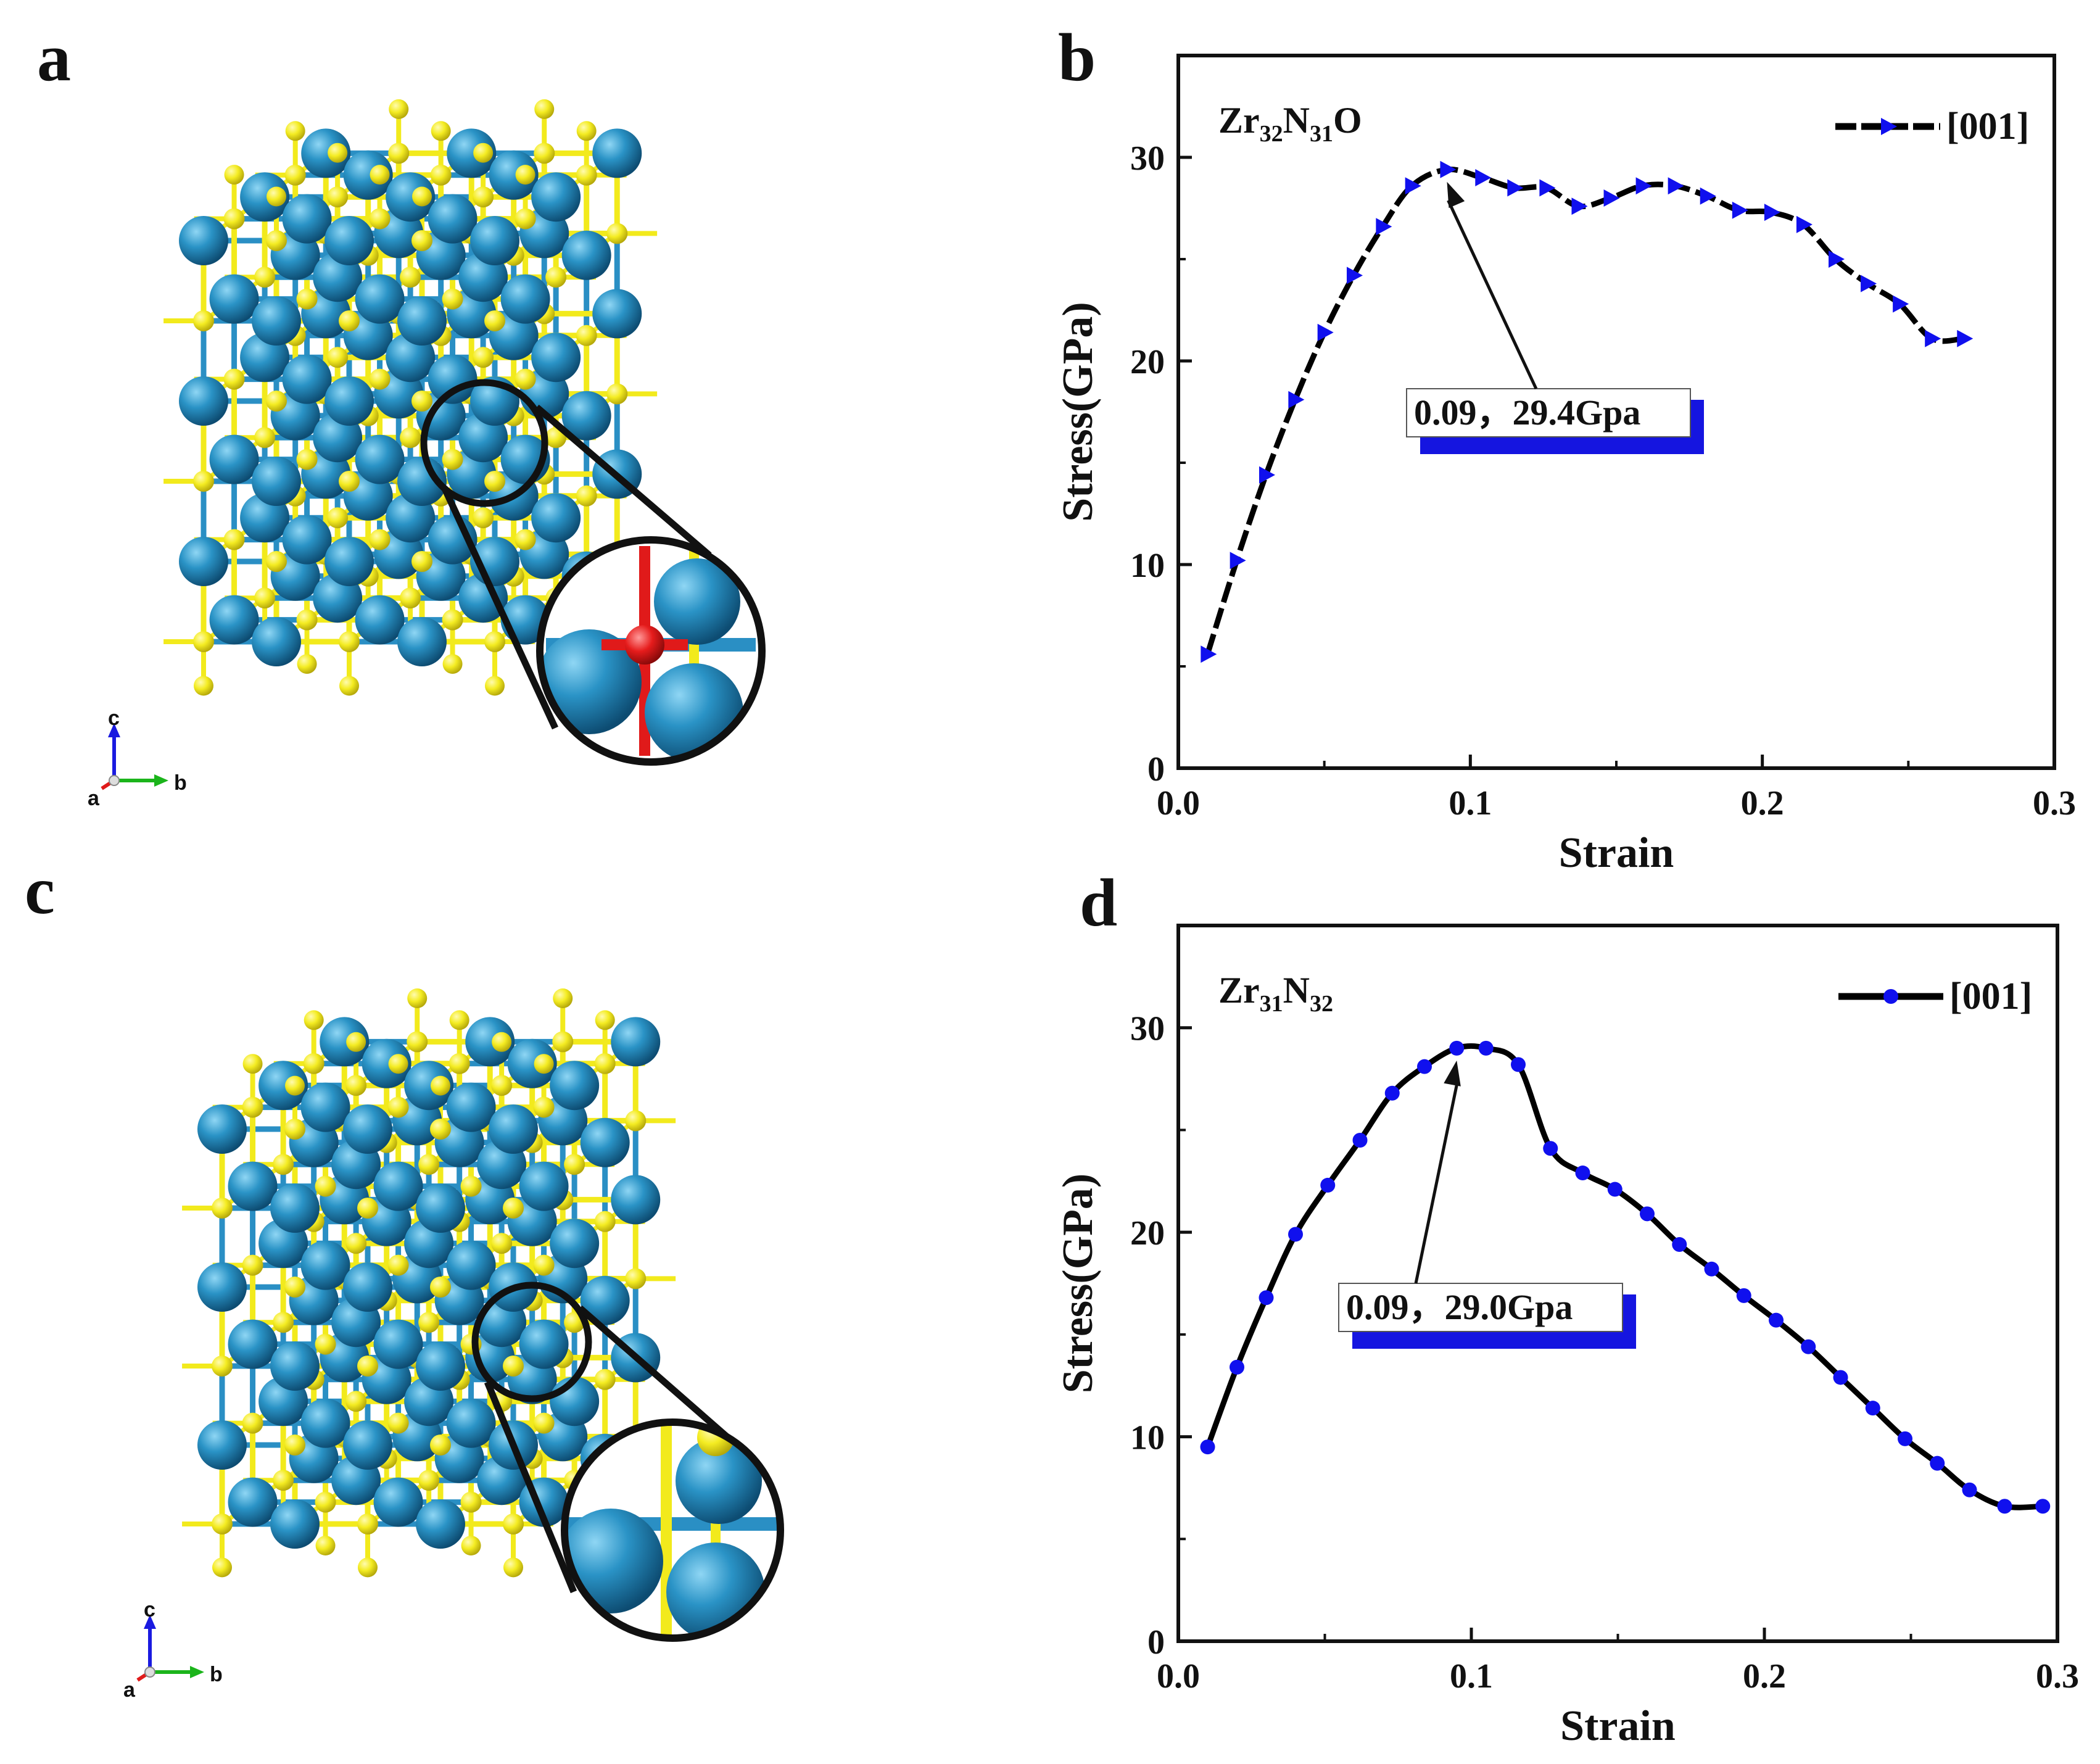 The height and width of the screenshot is (1764, 2100). Describe the element at coordinates (1459, 1307) in the screenshot. I see `annotation-label: 0.09，29.0Gpa` at that location.